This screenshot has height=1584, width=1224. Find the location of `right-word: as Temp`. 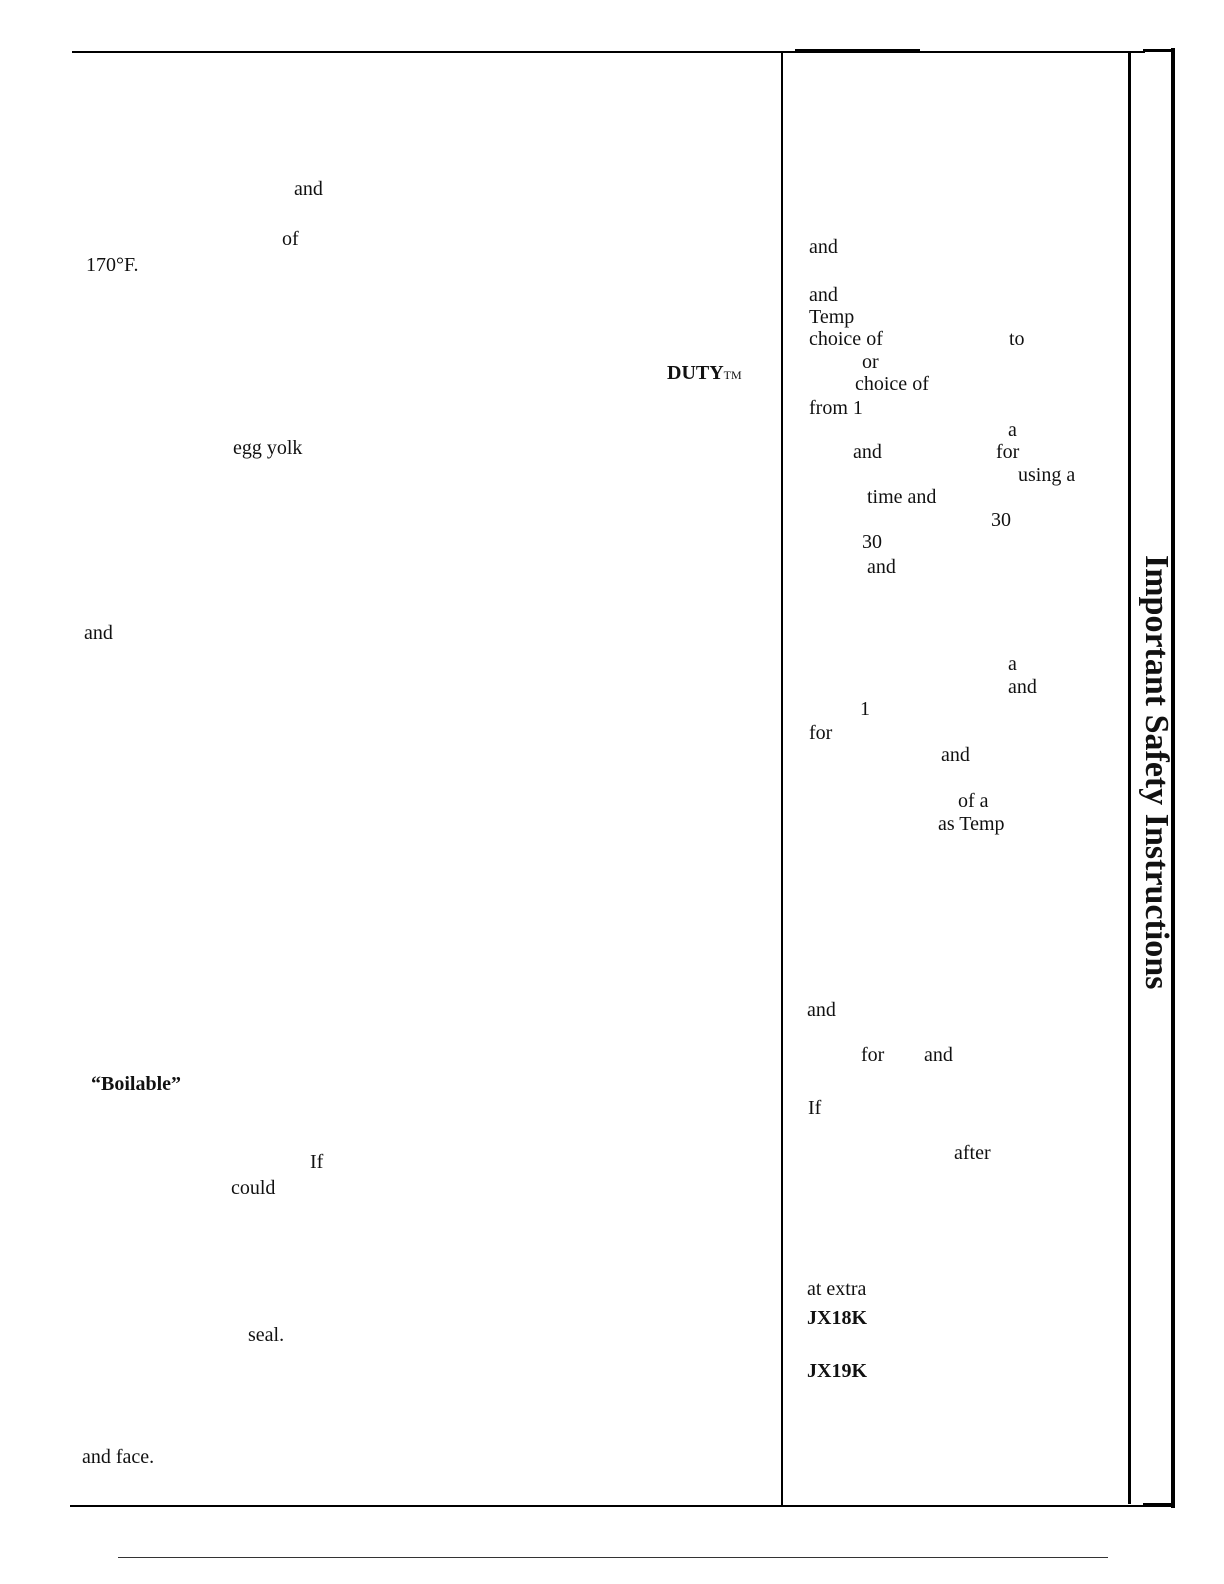

right-word: as Temp is located at coordinates (971, 824).